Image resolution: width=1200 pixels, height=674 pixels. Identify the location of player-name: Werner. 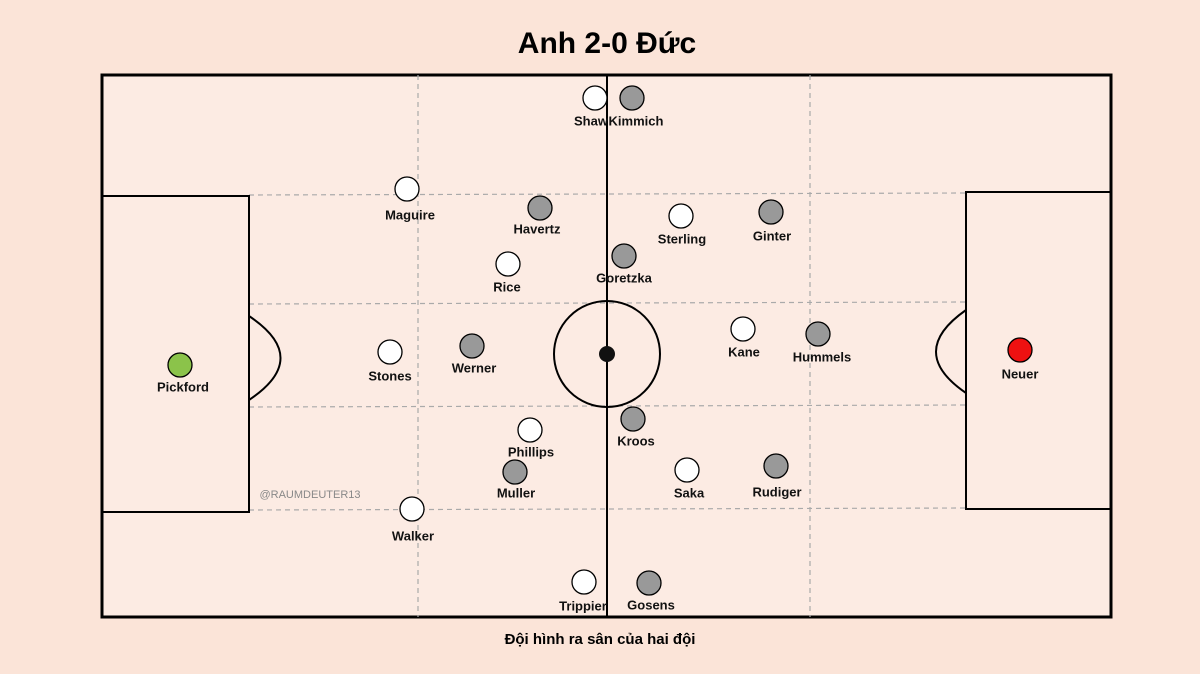
(474, 367).